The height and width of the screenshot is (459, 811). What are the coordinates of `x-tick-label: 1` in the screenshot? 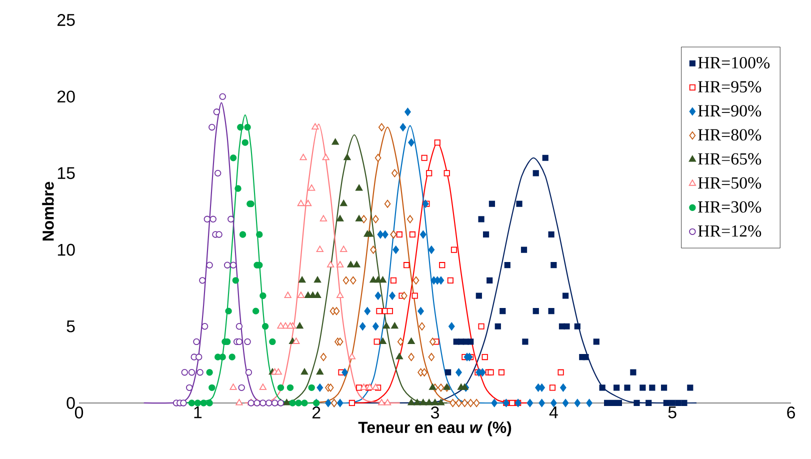 It's located at (198, 412).